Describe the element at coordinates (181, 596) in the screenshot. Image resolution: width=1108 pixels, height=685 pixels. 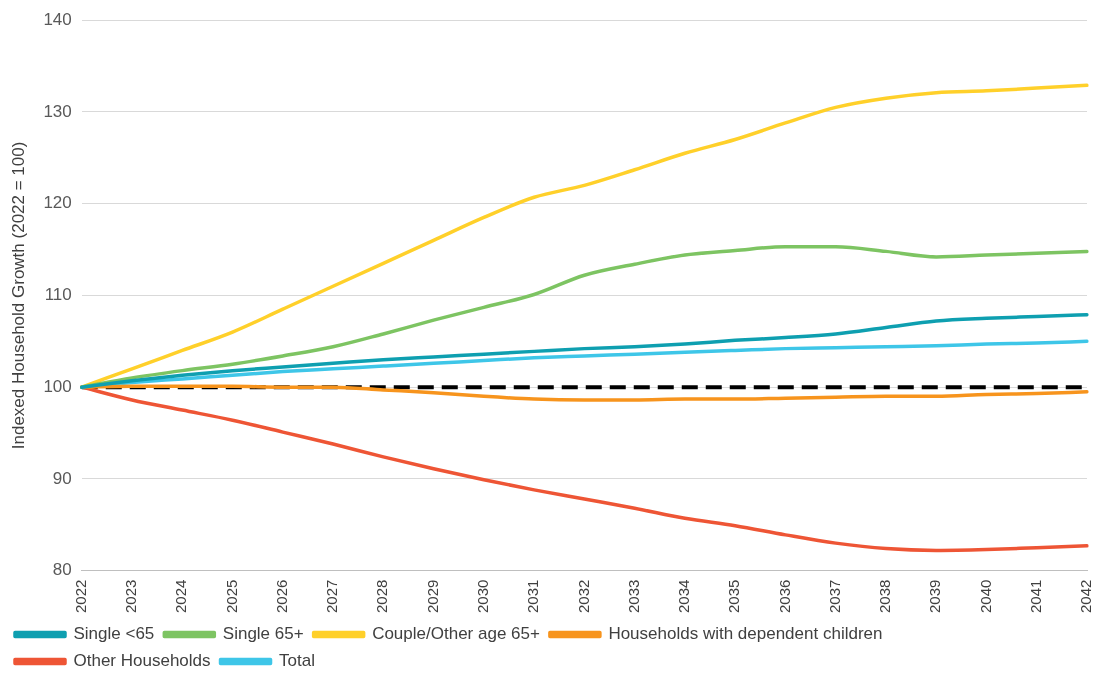
I see `x-tick-label: 2024` at that location.